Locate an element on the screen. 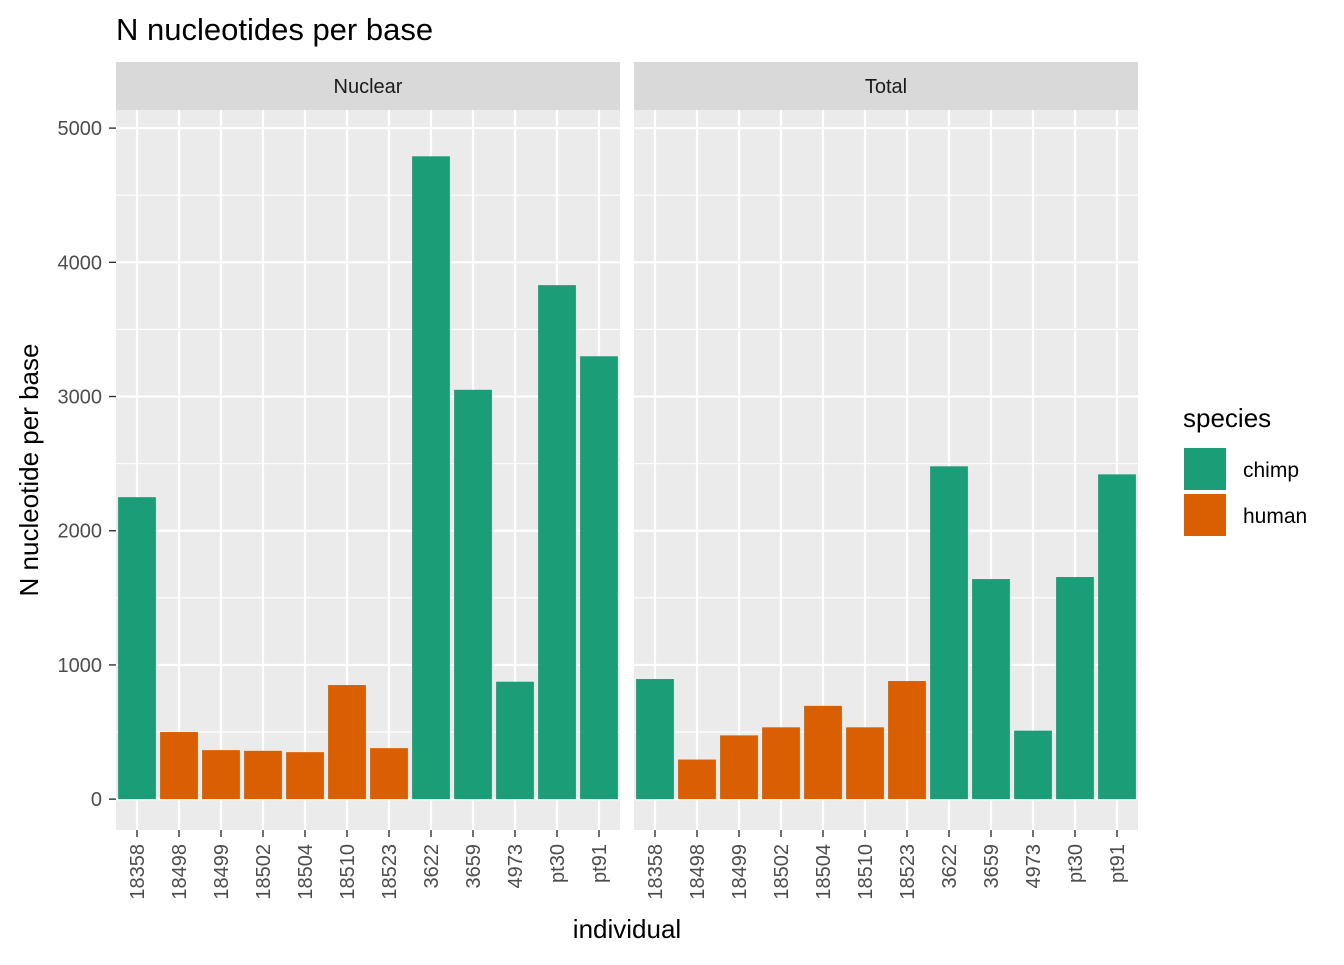  legend-key-chimp is located at coordinates (1205, 469).